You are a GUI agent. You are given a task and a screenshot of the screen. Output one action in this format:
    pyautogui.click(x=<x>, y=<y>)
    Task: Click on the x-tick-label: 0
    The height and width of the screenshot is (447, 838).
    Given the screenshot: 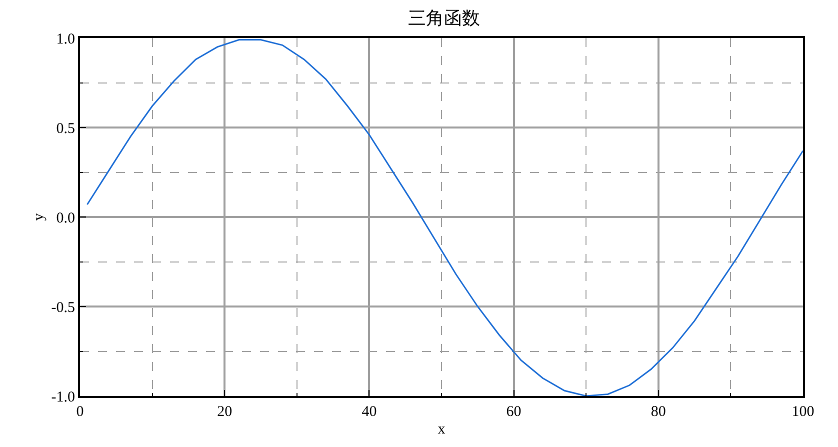 What is the action you would take?
    pyautogui.click(x=80, y=412)
    